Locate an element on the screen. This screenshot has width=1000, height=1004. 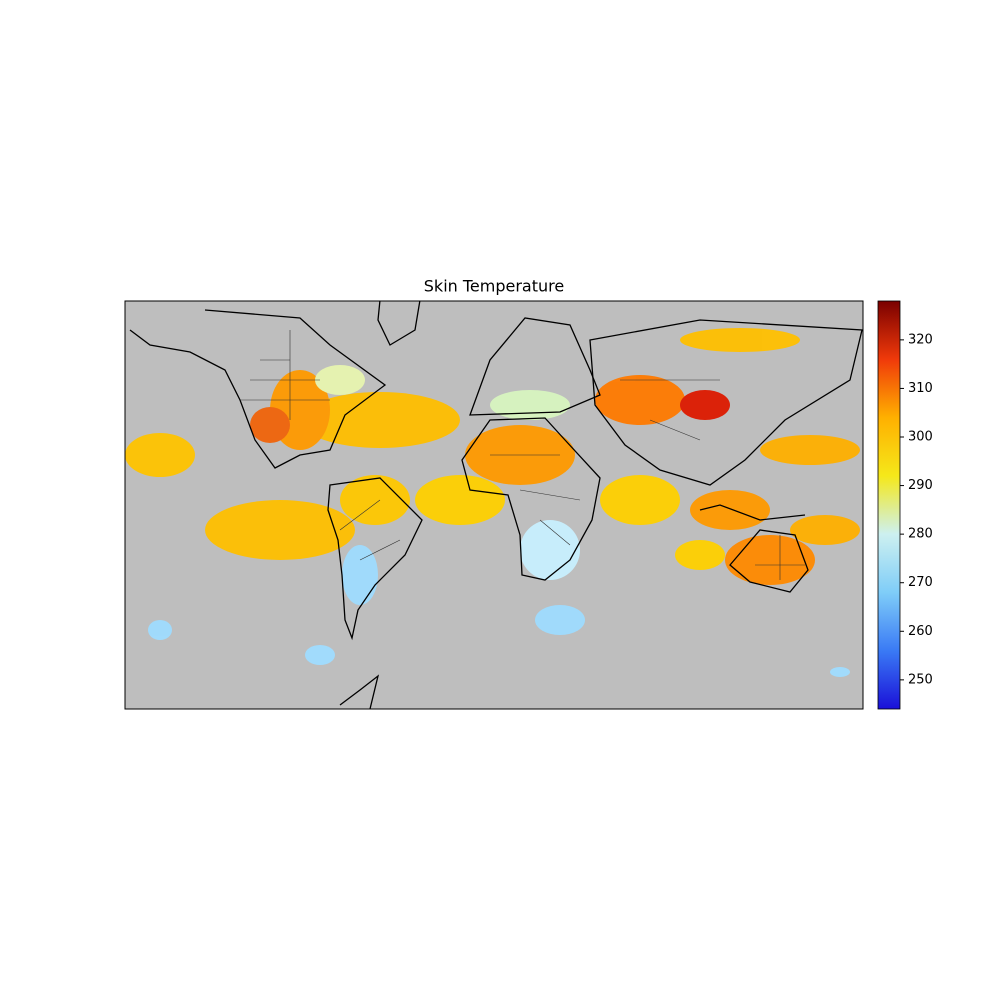
colorbar-tick-label: 320 is located at coordinates (920, 339).